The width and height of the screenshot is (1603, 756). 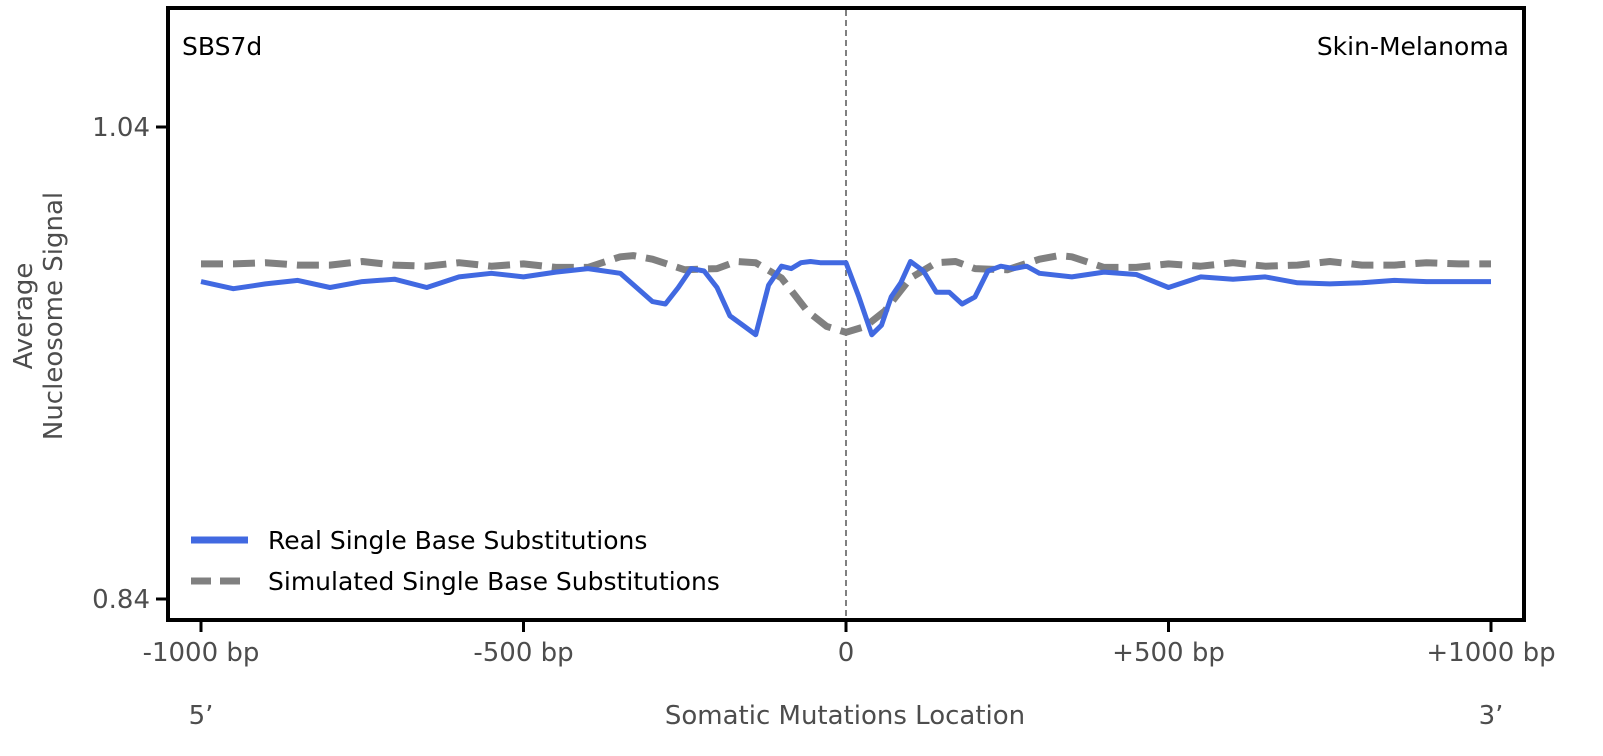 I want to click on x-axis: -1000 bp -500 bp 0 +500 bp +1000 bp, so click(x=849, y=644).